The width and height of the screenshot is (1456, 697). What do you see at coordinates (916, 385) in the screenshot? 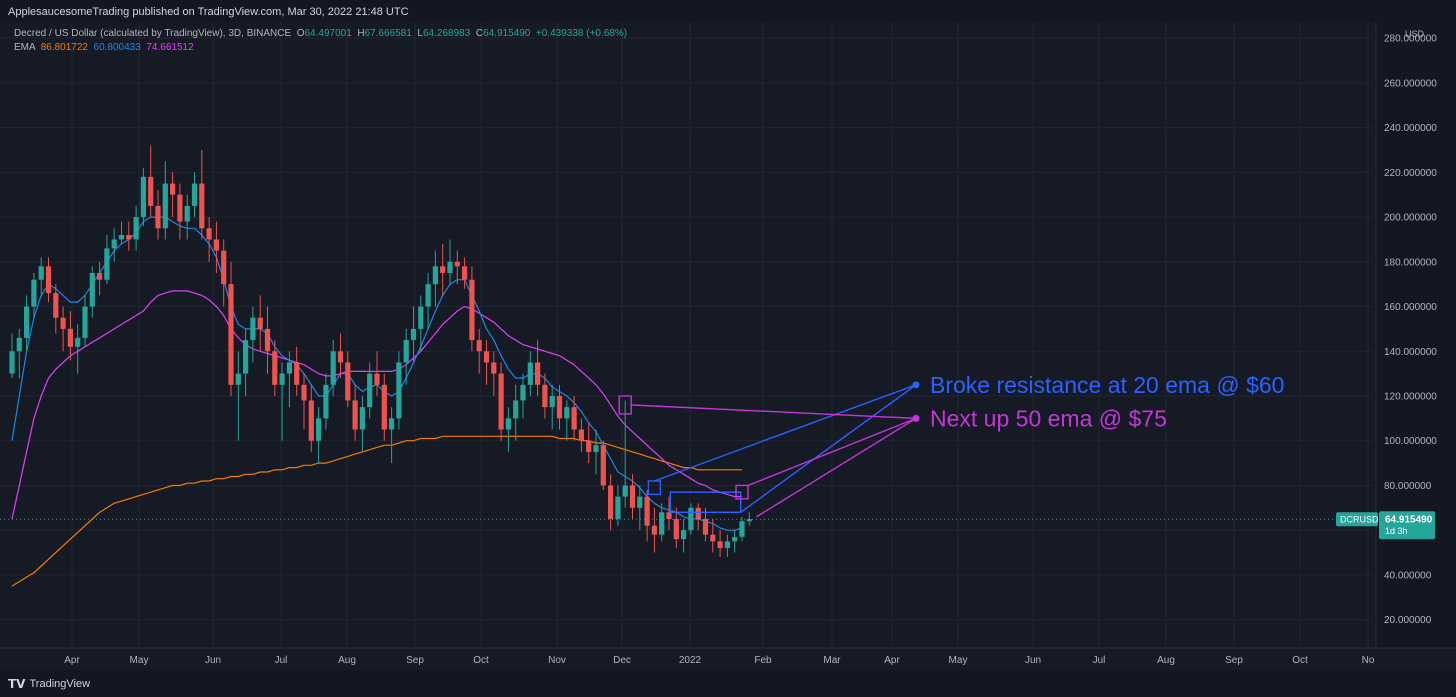
I see `blue-anchor-dot` at bounding box center [916, 385].